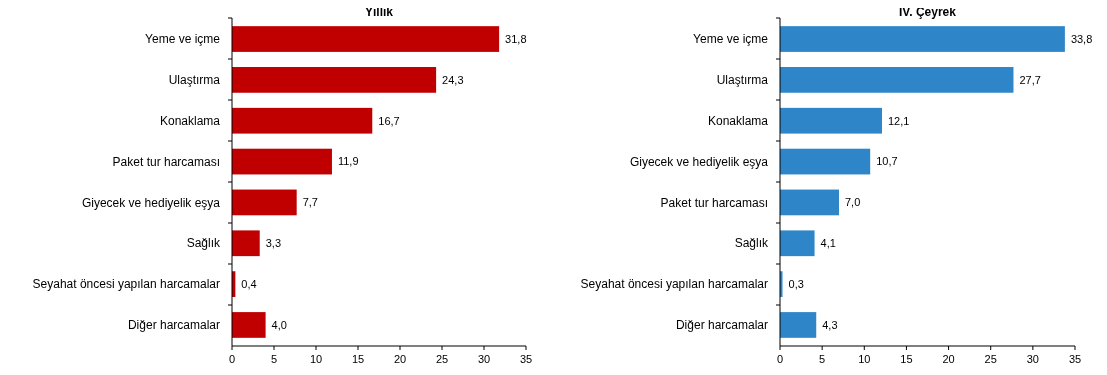  Describe the element at coordinates (249, 283) in the screenshot. I see `data-label: 0,4` at that location.